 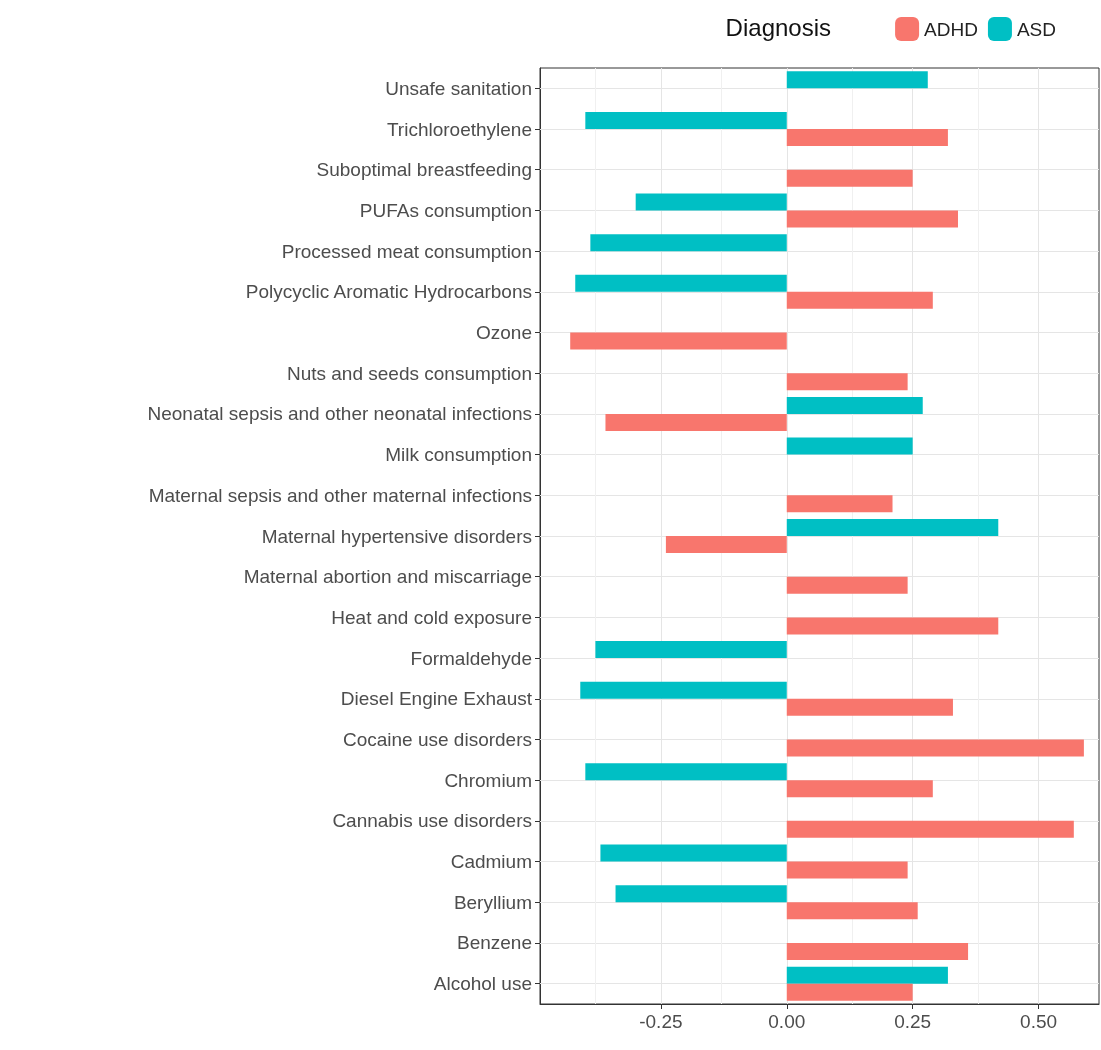 What do you see at coordinates (1039, 1021) in the screenshot?
I see `x-tick-label: 0.50` at bounding box center [1039, 1021].